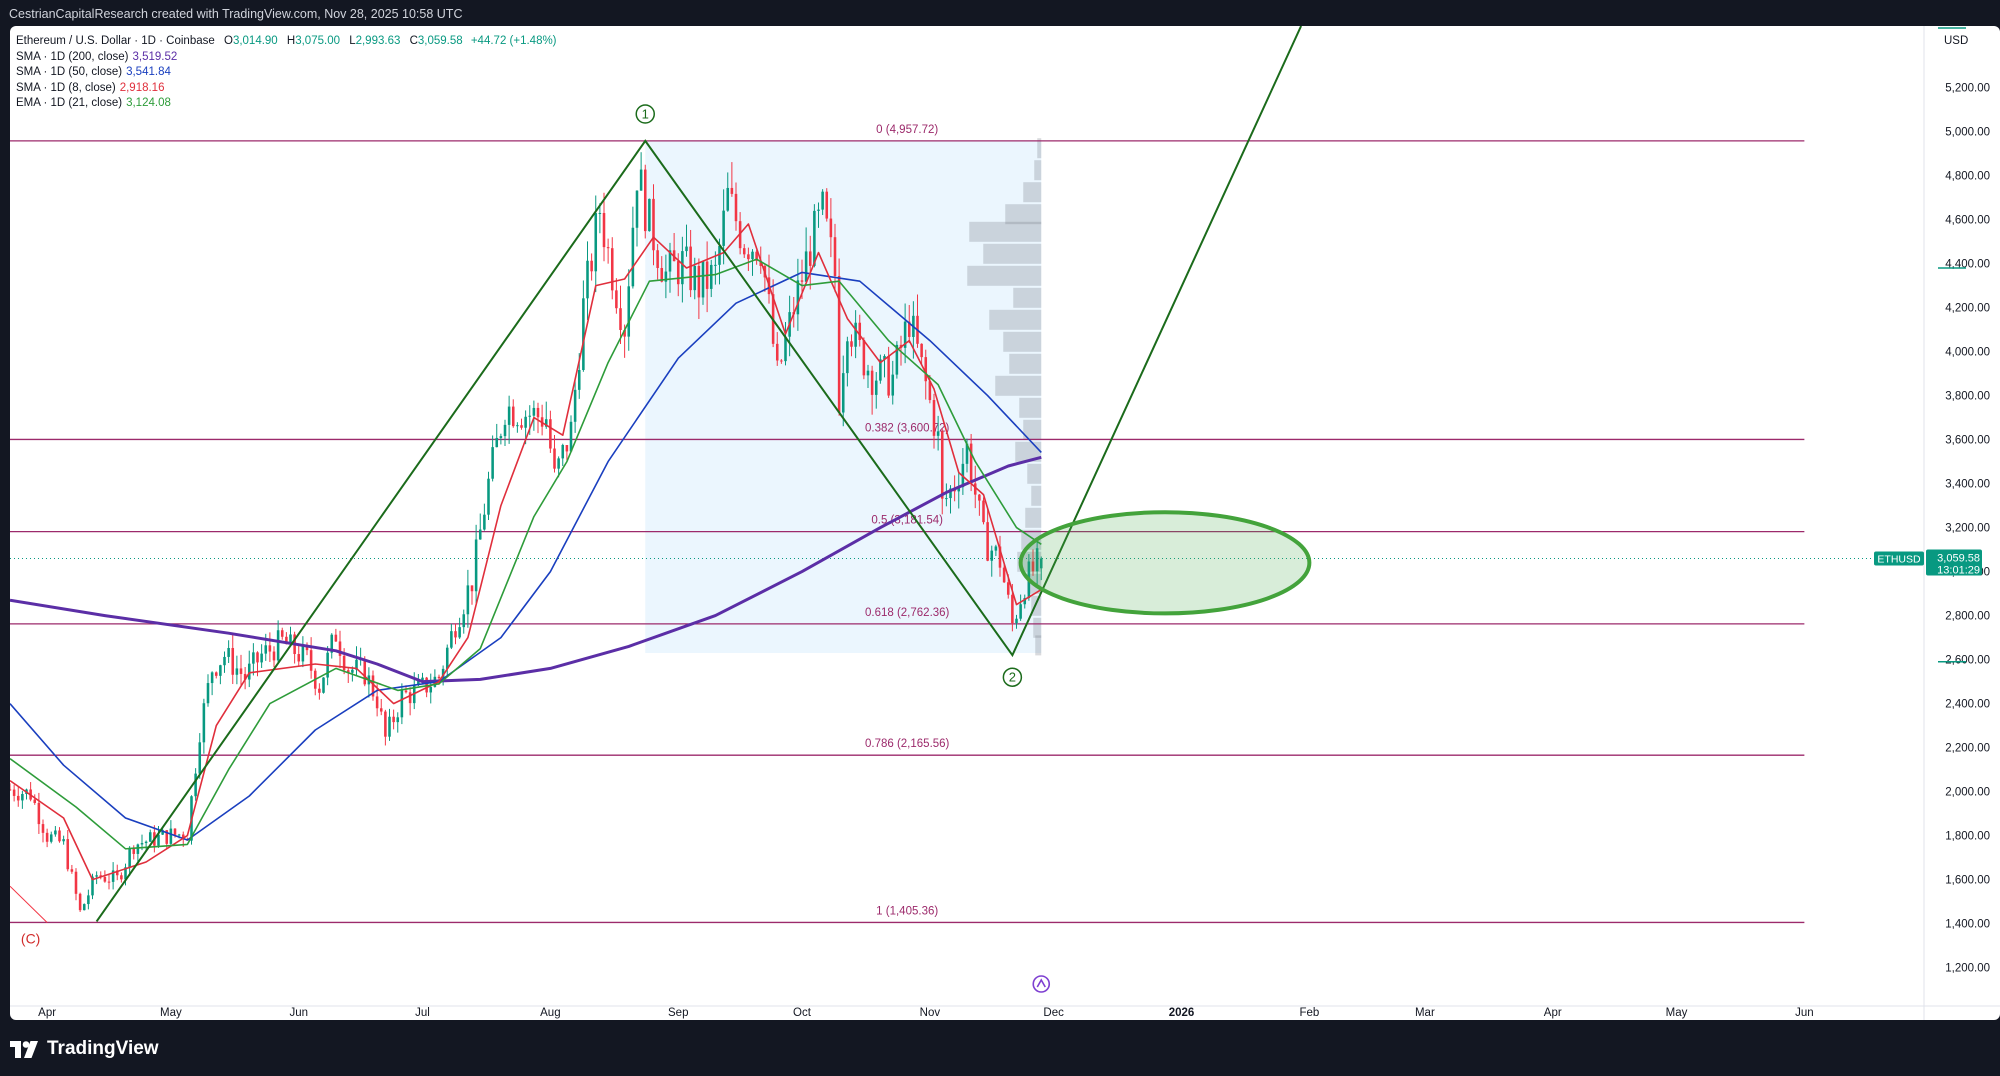  I want to click on ma-line-sma200, so click(526, 569).